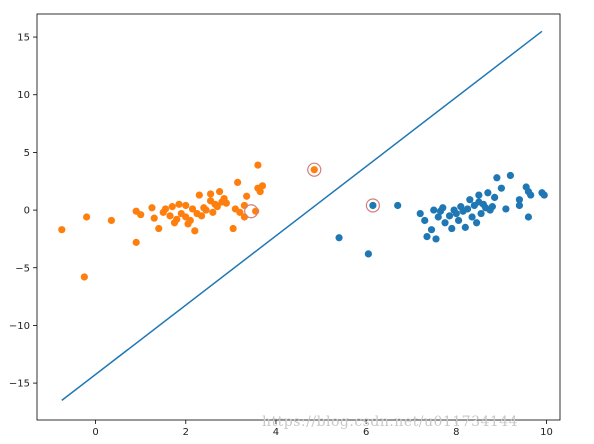 The image size is (594, 444). I want to click on x-axis: 0 2 4 6 8 10, so click(322, 429).